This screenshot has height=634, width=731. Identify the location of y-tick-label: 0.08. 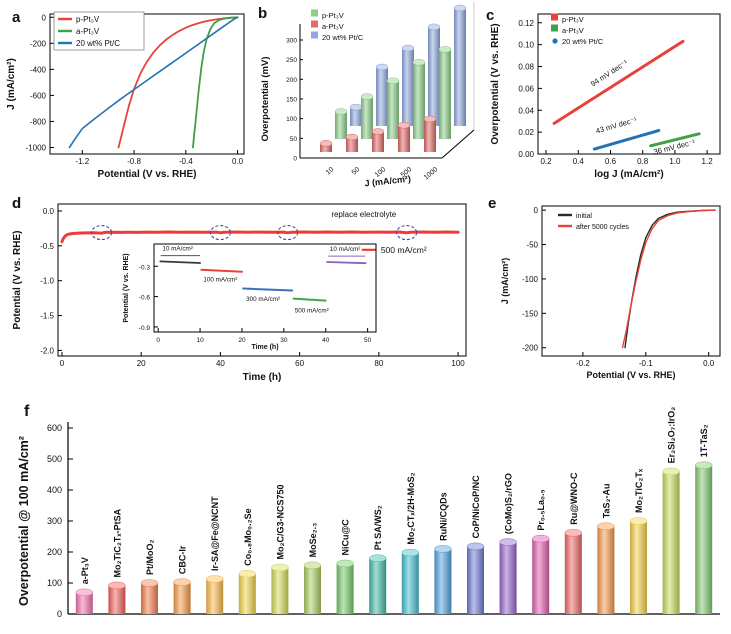
(526, 67).